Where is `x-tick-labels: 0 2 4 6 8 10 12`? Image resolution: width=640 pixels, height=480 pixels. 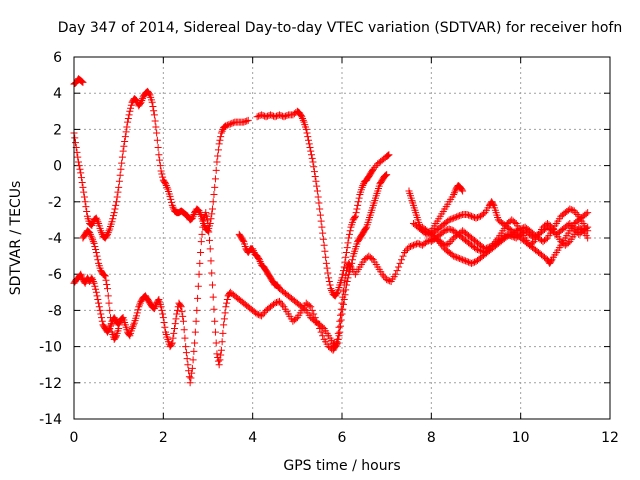 x-tick-labels: 0 2 4 6 8 10 12 is located at coordinates (344, 438).